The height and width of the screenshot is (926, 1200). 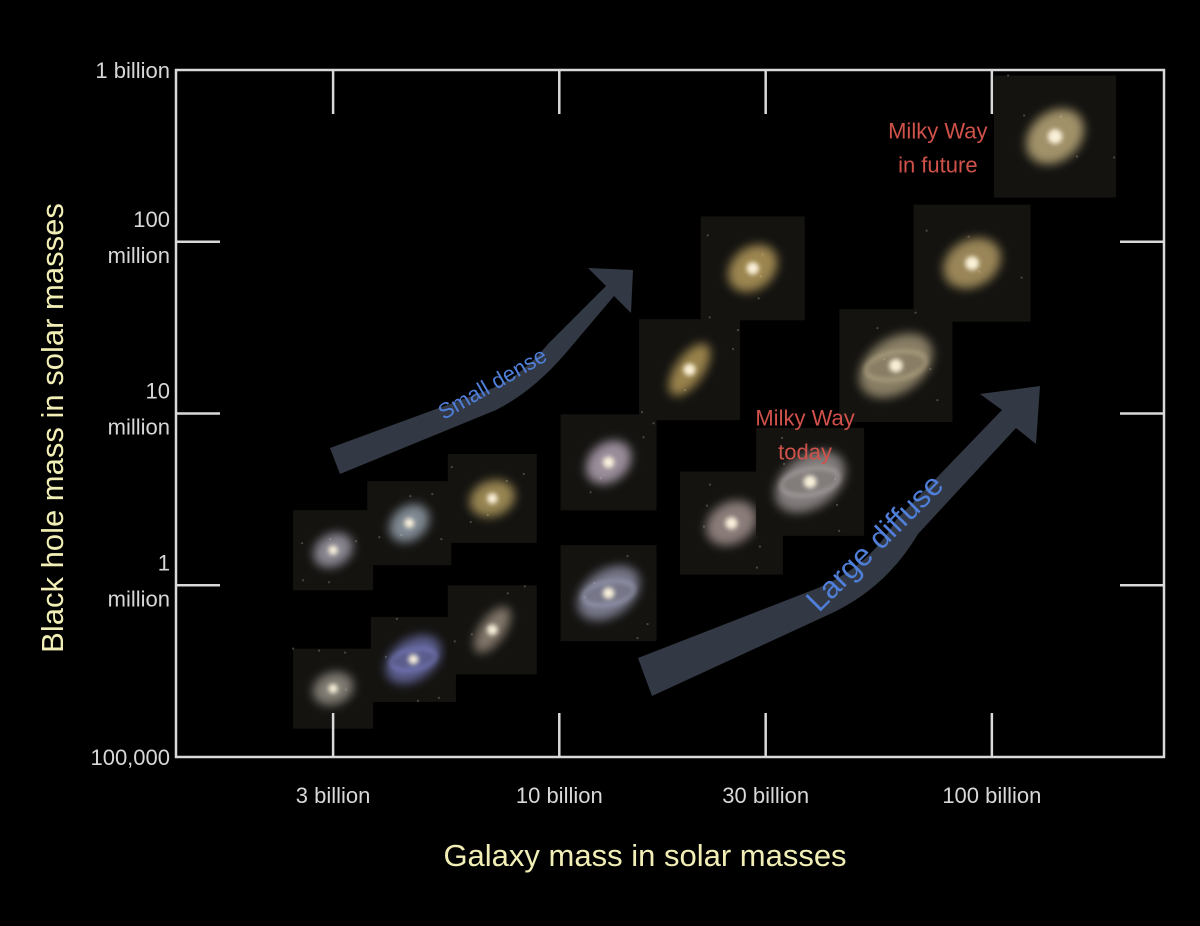 What do you see at coordinates (164, 562) in the screenshot?
I see `y-tick-label: 1` at bounding box center [164, 562].